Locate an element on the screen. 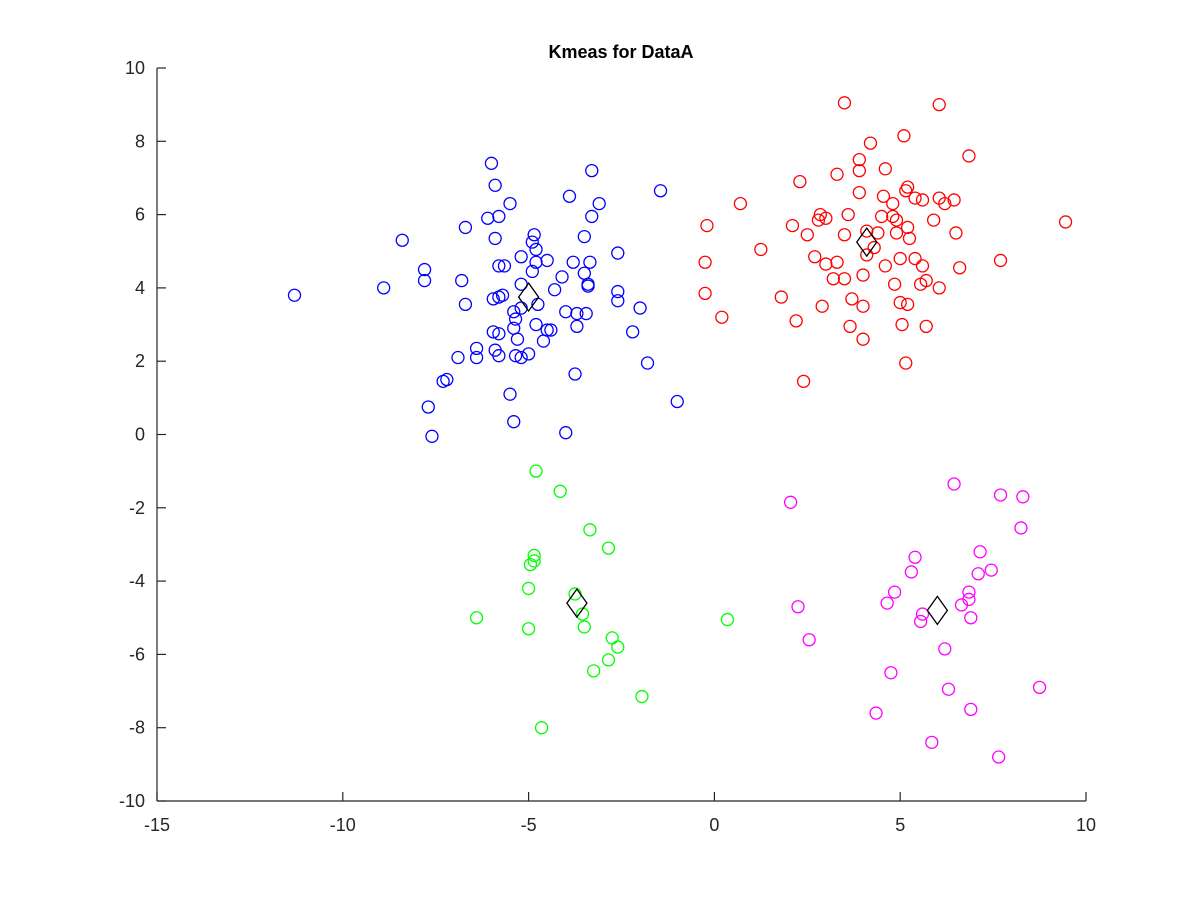 The width and height of the screenshot is (1200, 900). x-tick-label: -10 is located at coordinates (343, 825).